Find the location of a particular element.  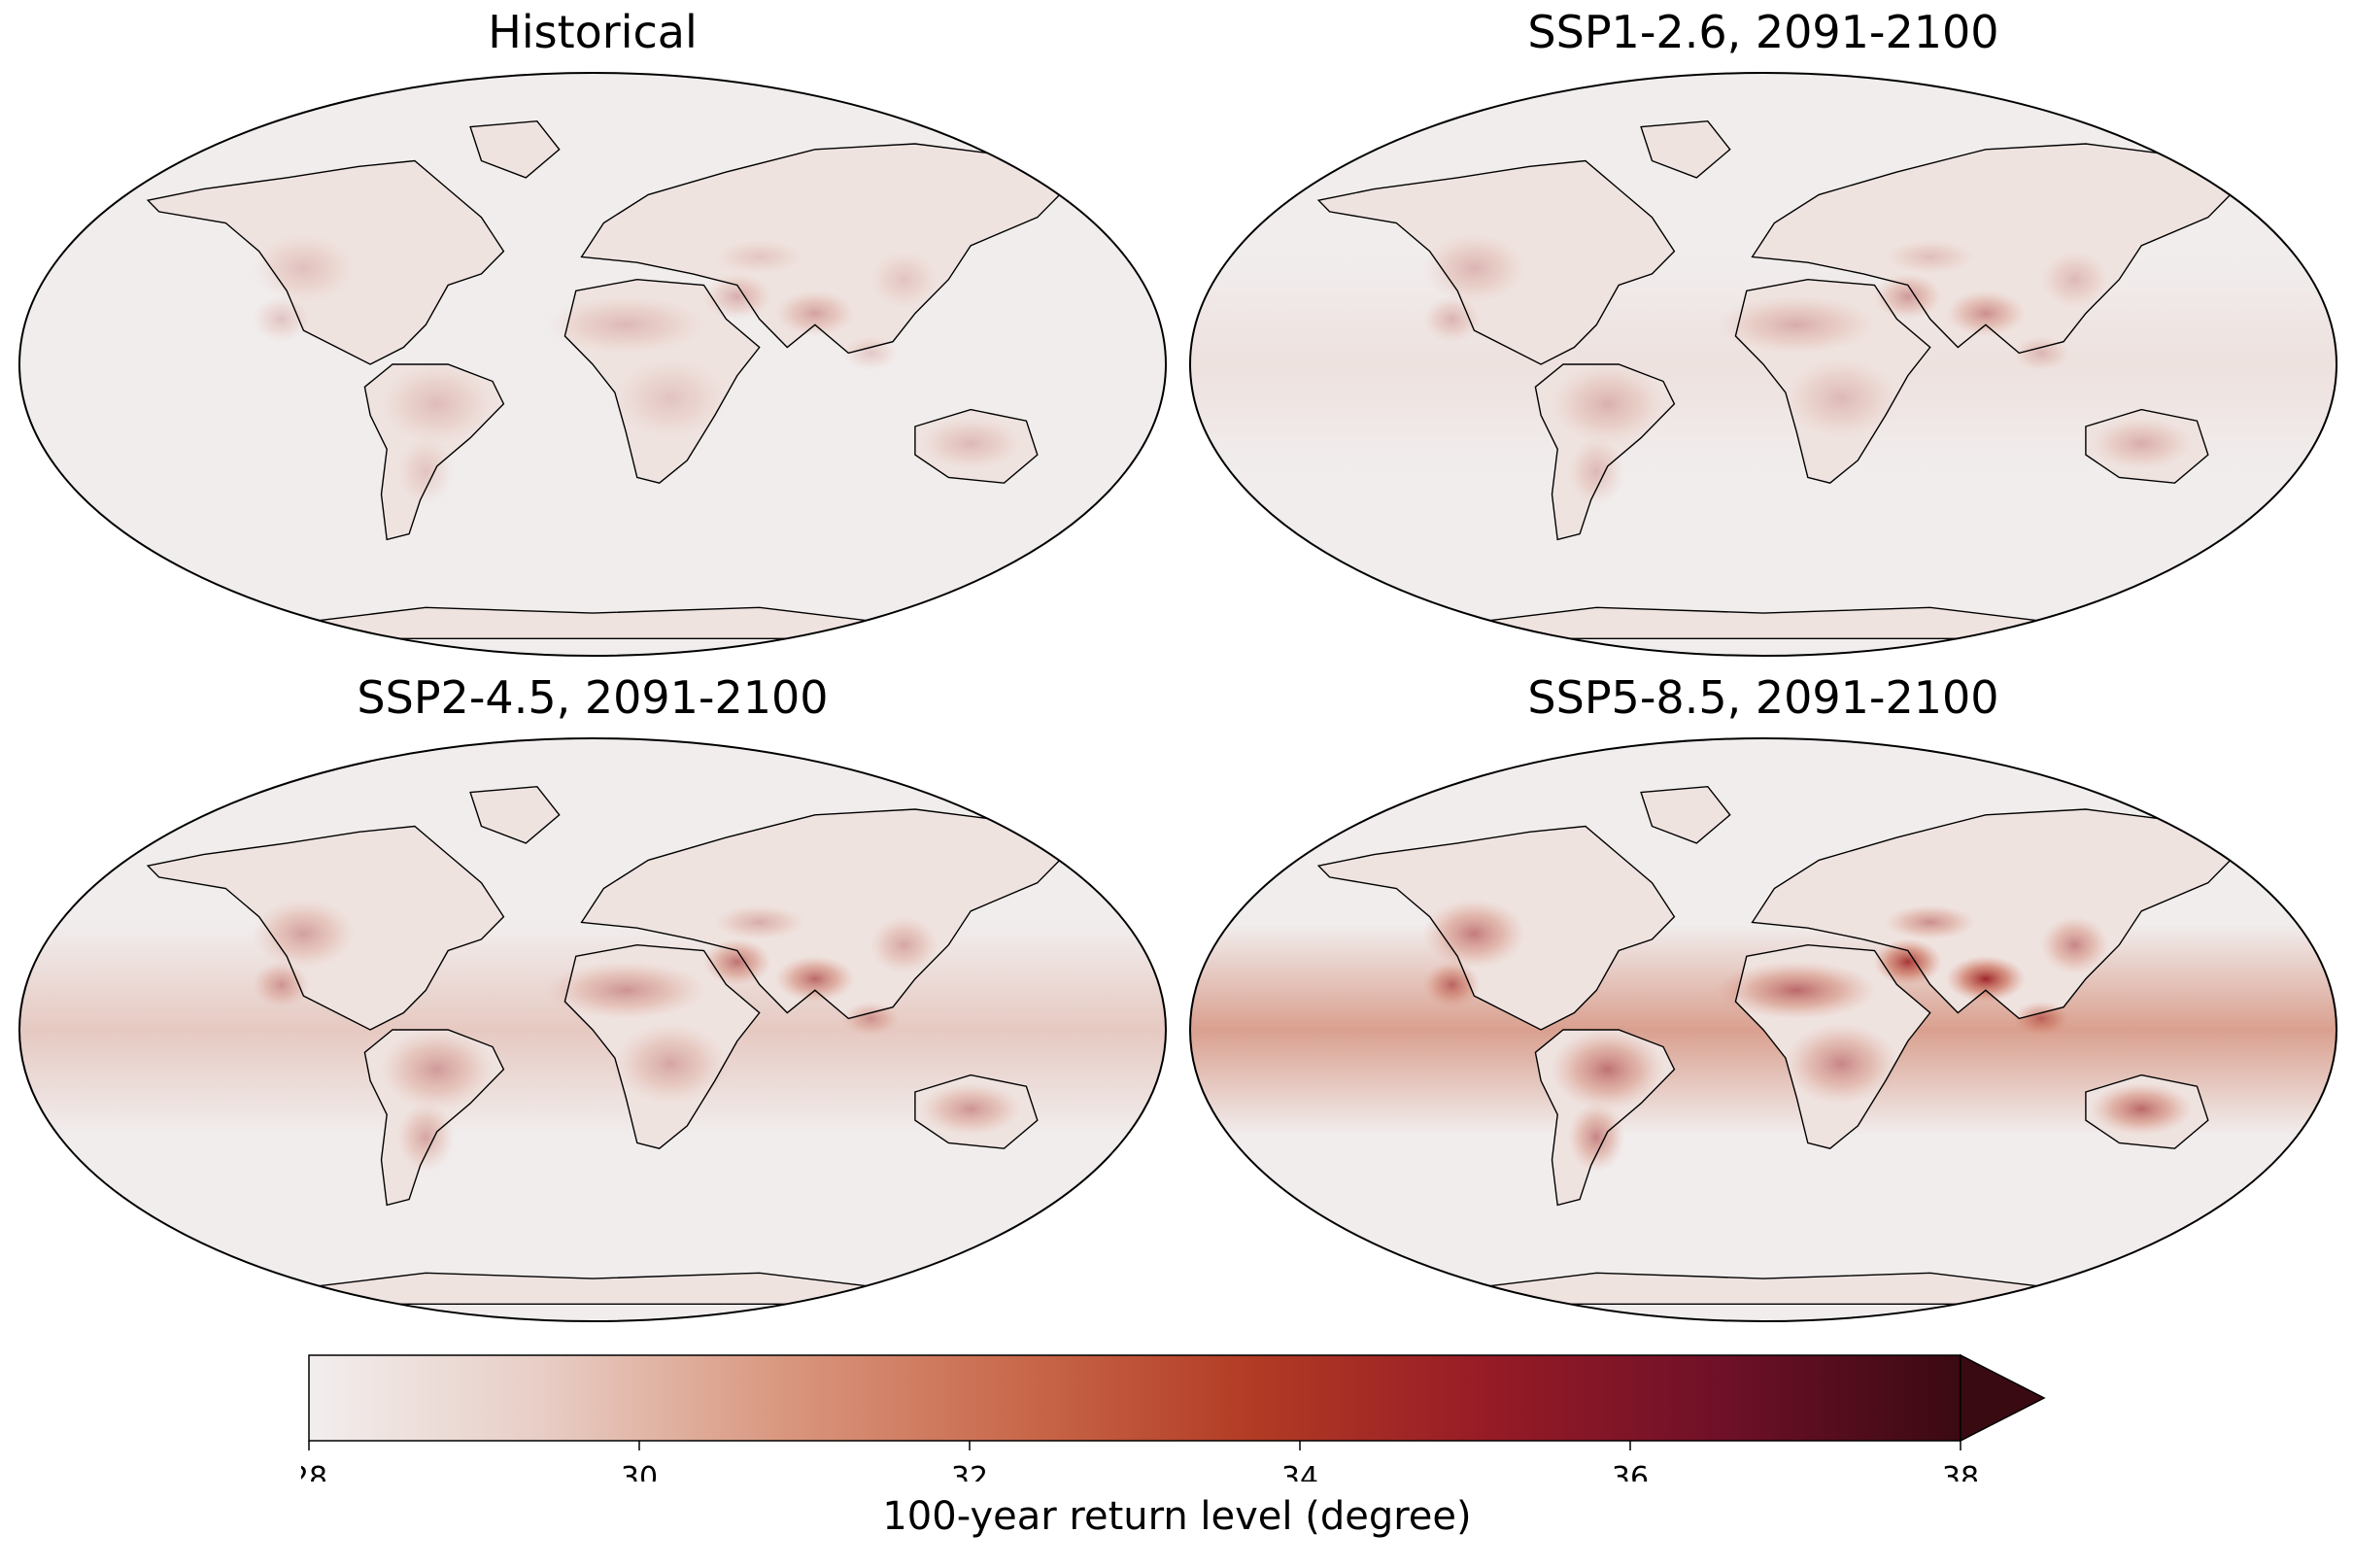

panel-title: Historical is located at coordinates (593, 32).